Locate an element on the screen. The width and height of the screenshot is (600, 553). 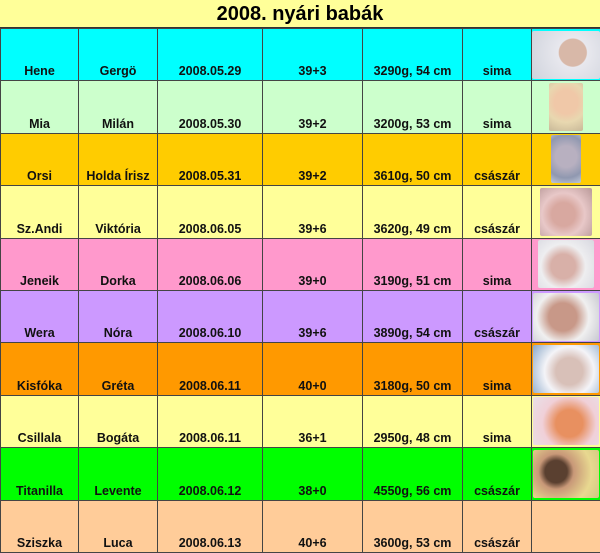
cell-date: 2008.06.13 is located at coordinates (210, 526).